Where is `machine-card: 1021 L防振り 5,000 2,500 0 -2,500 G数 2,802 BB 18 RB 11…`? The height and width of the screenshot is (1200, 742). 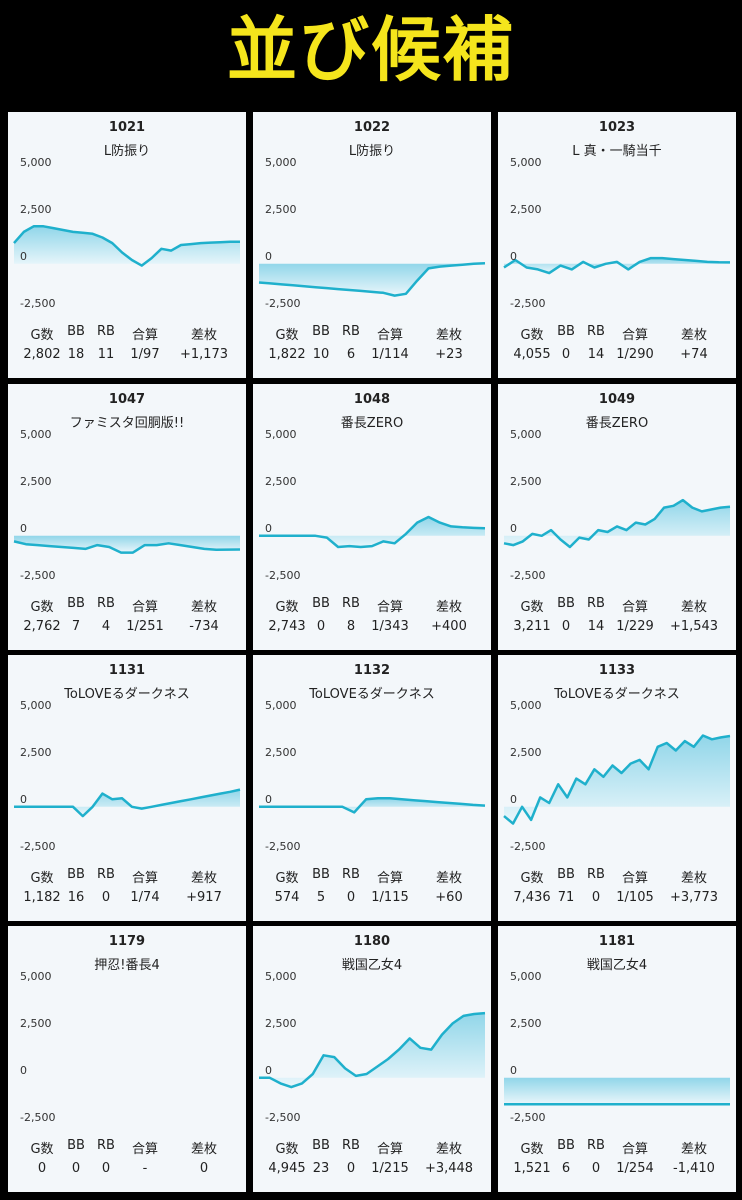 machine-card: 1021 L防振り 5,000 2,500 0 -2,500 G数 2,802 BB 18 RB 11… is located at coordinates (127, 245).